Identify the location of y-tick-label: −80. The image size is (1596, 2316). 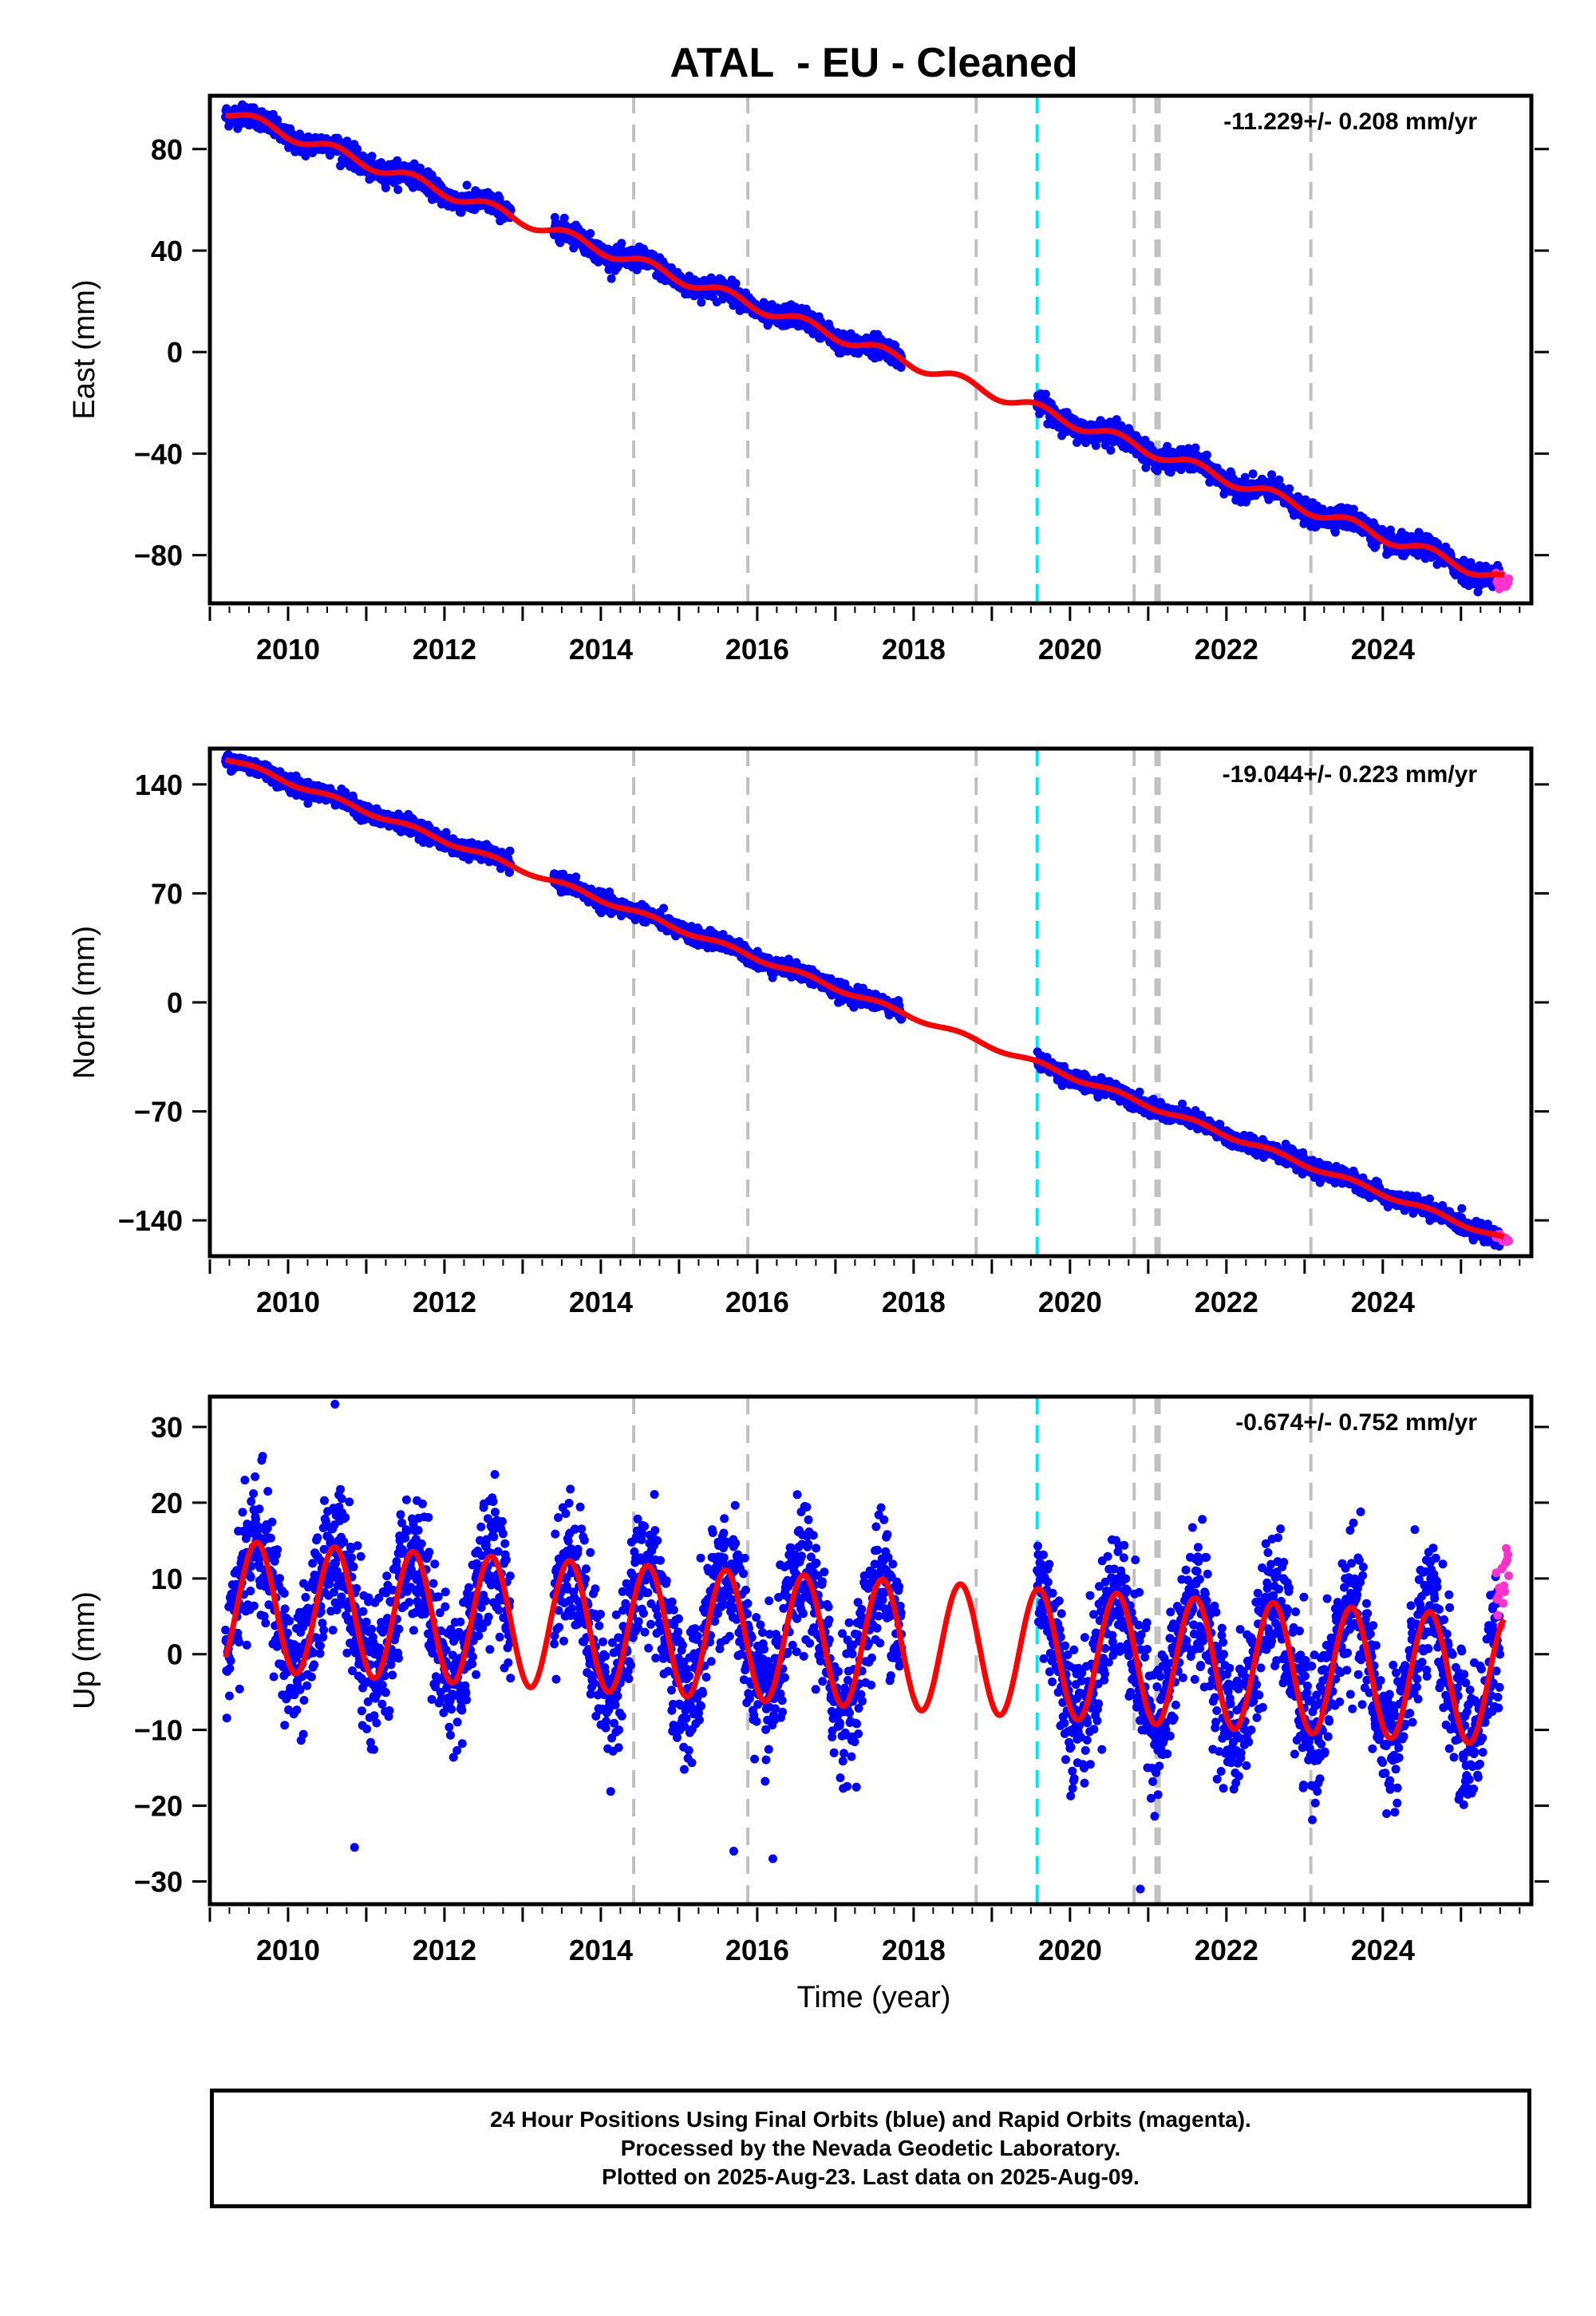
(158, 555).